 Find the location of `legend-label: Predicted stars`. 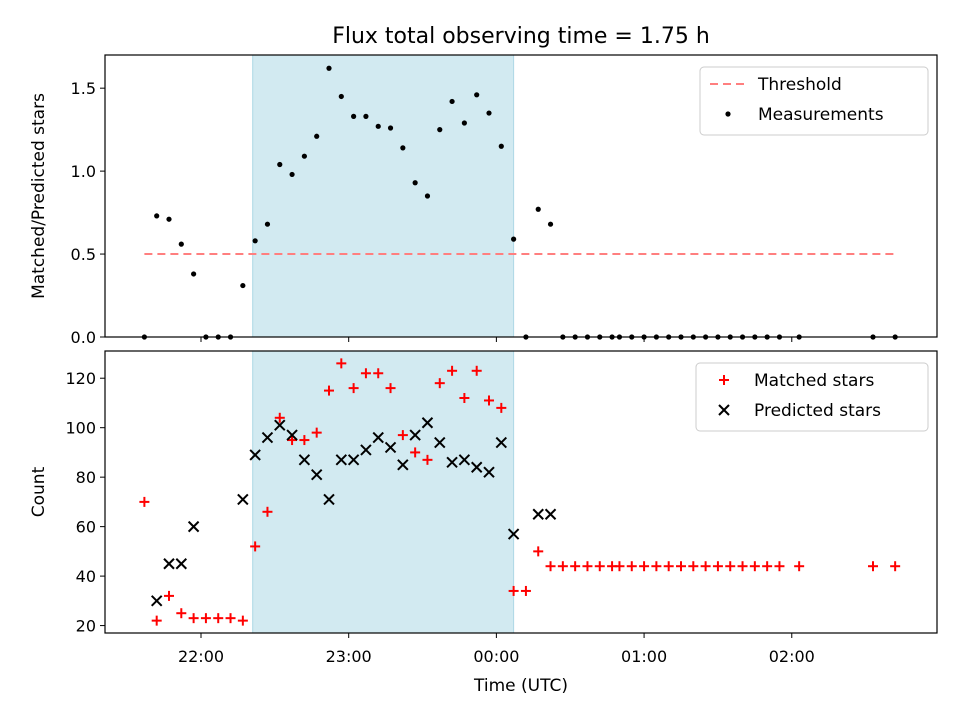

legend-label: Predicted stars is located at coordinates (817, 411).